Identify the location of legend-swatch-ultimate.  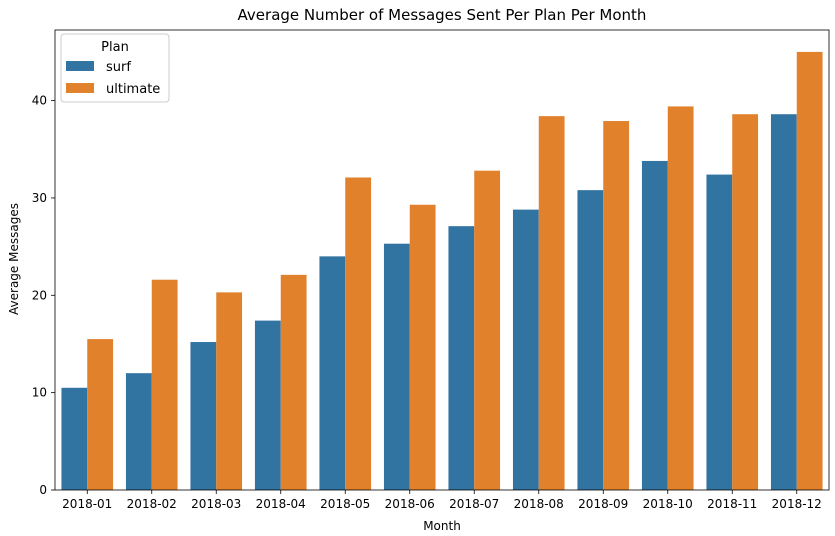
(80, 88).